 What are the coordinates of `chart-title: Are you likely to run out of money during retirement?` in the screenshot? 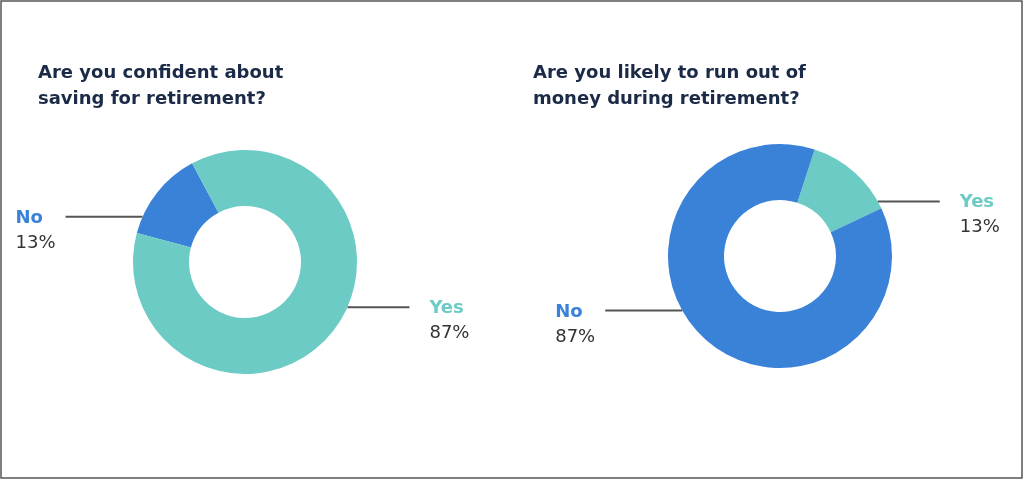 It's located at (670, 84).